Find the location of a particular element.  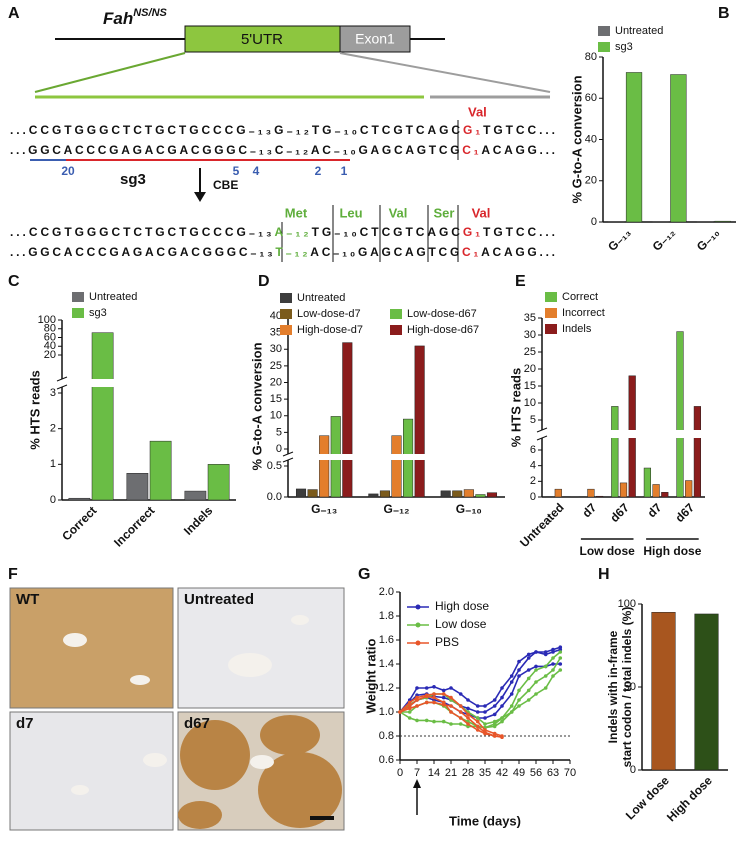

legend-label: Indels is located at coordinates (577, 329).